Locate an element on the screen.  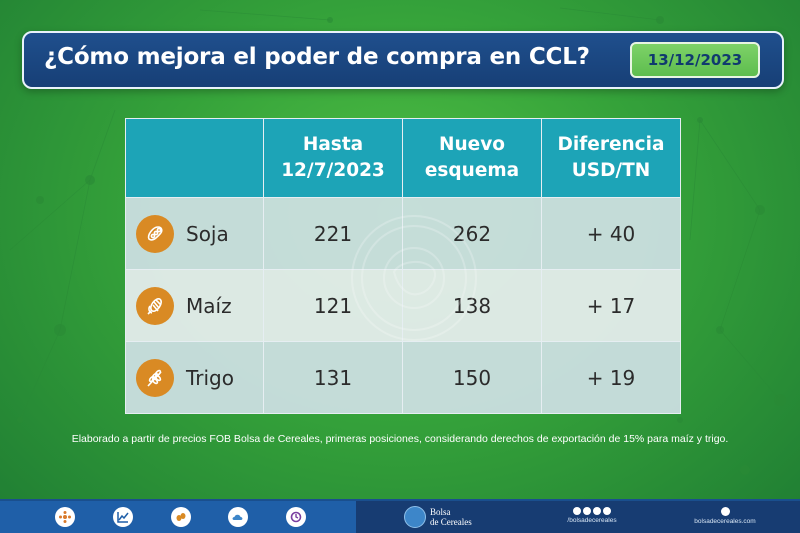
corn-icon is located at coordinates (155, 305).